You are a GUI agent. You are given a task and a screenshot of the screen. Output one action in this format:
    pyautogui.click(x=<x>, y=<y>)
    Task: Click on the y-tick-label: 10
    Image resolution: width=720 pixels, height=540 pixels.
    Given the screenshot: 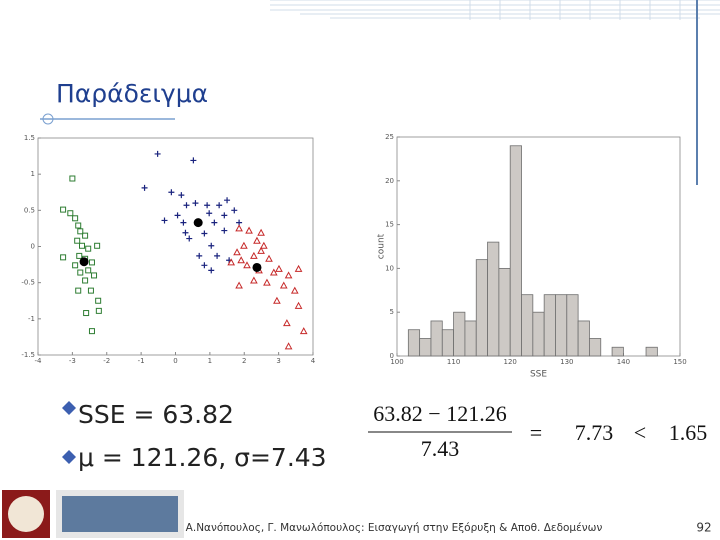 What is the action you would take?
    pyautogui.click(x=389, y=268)
    